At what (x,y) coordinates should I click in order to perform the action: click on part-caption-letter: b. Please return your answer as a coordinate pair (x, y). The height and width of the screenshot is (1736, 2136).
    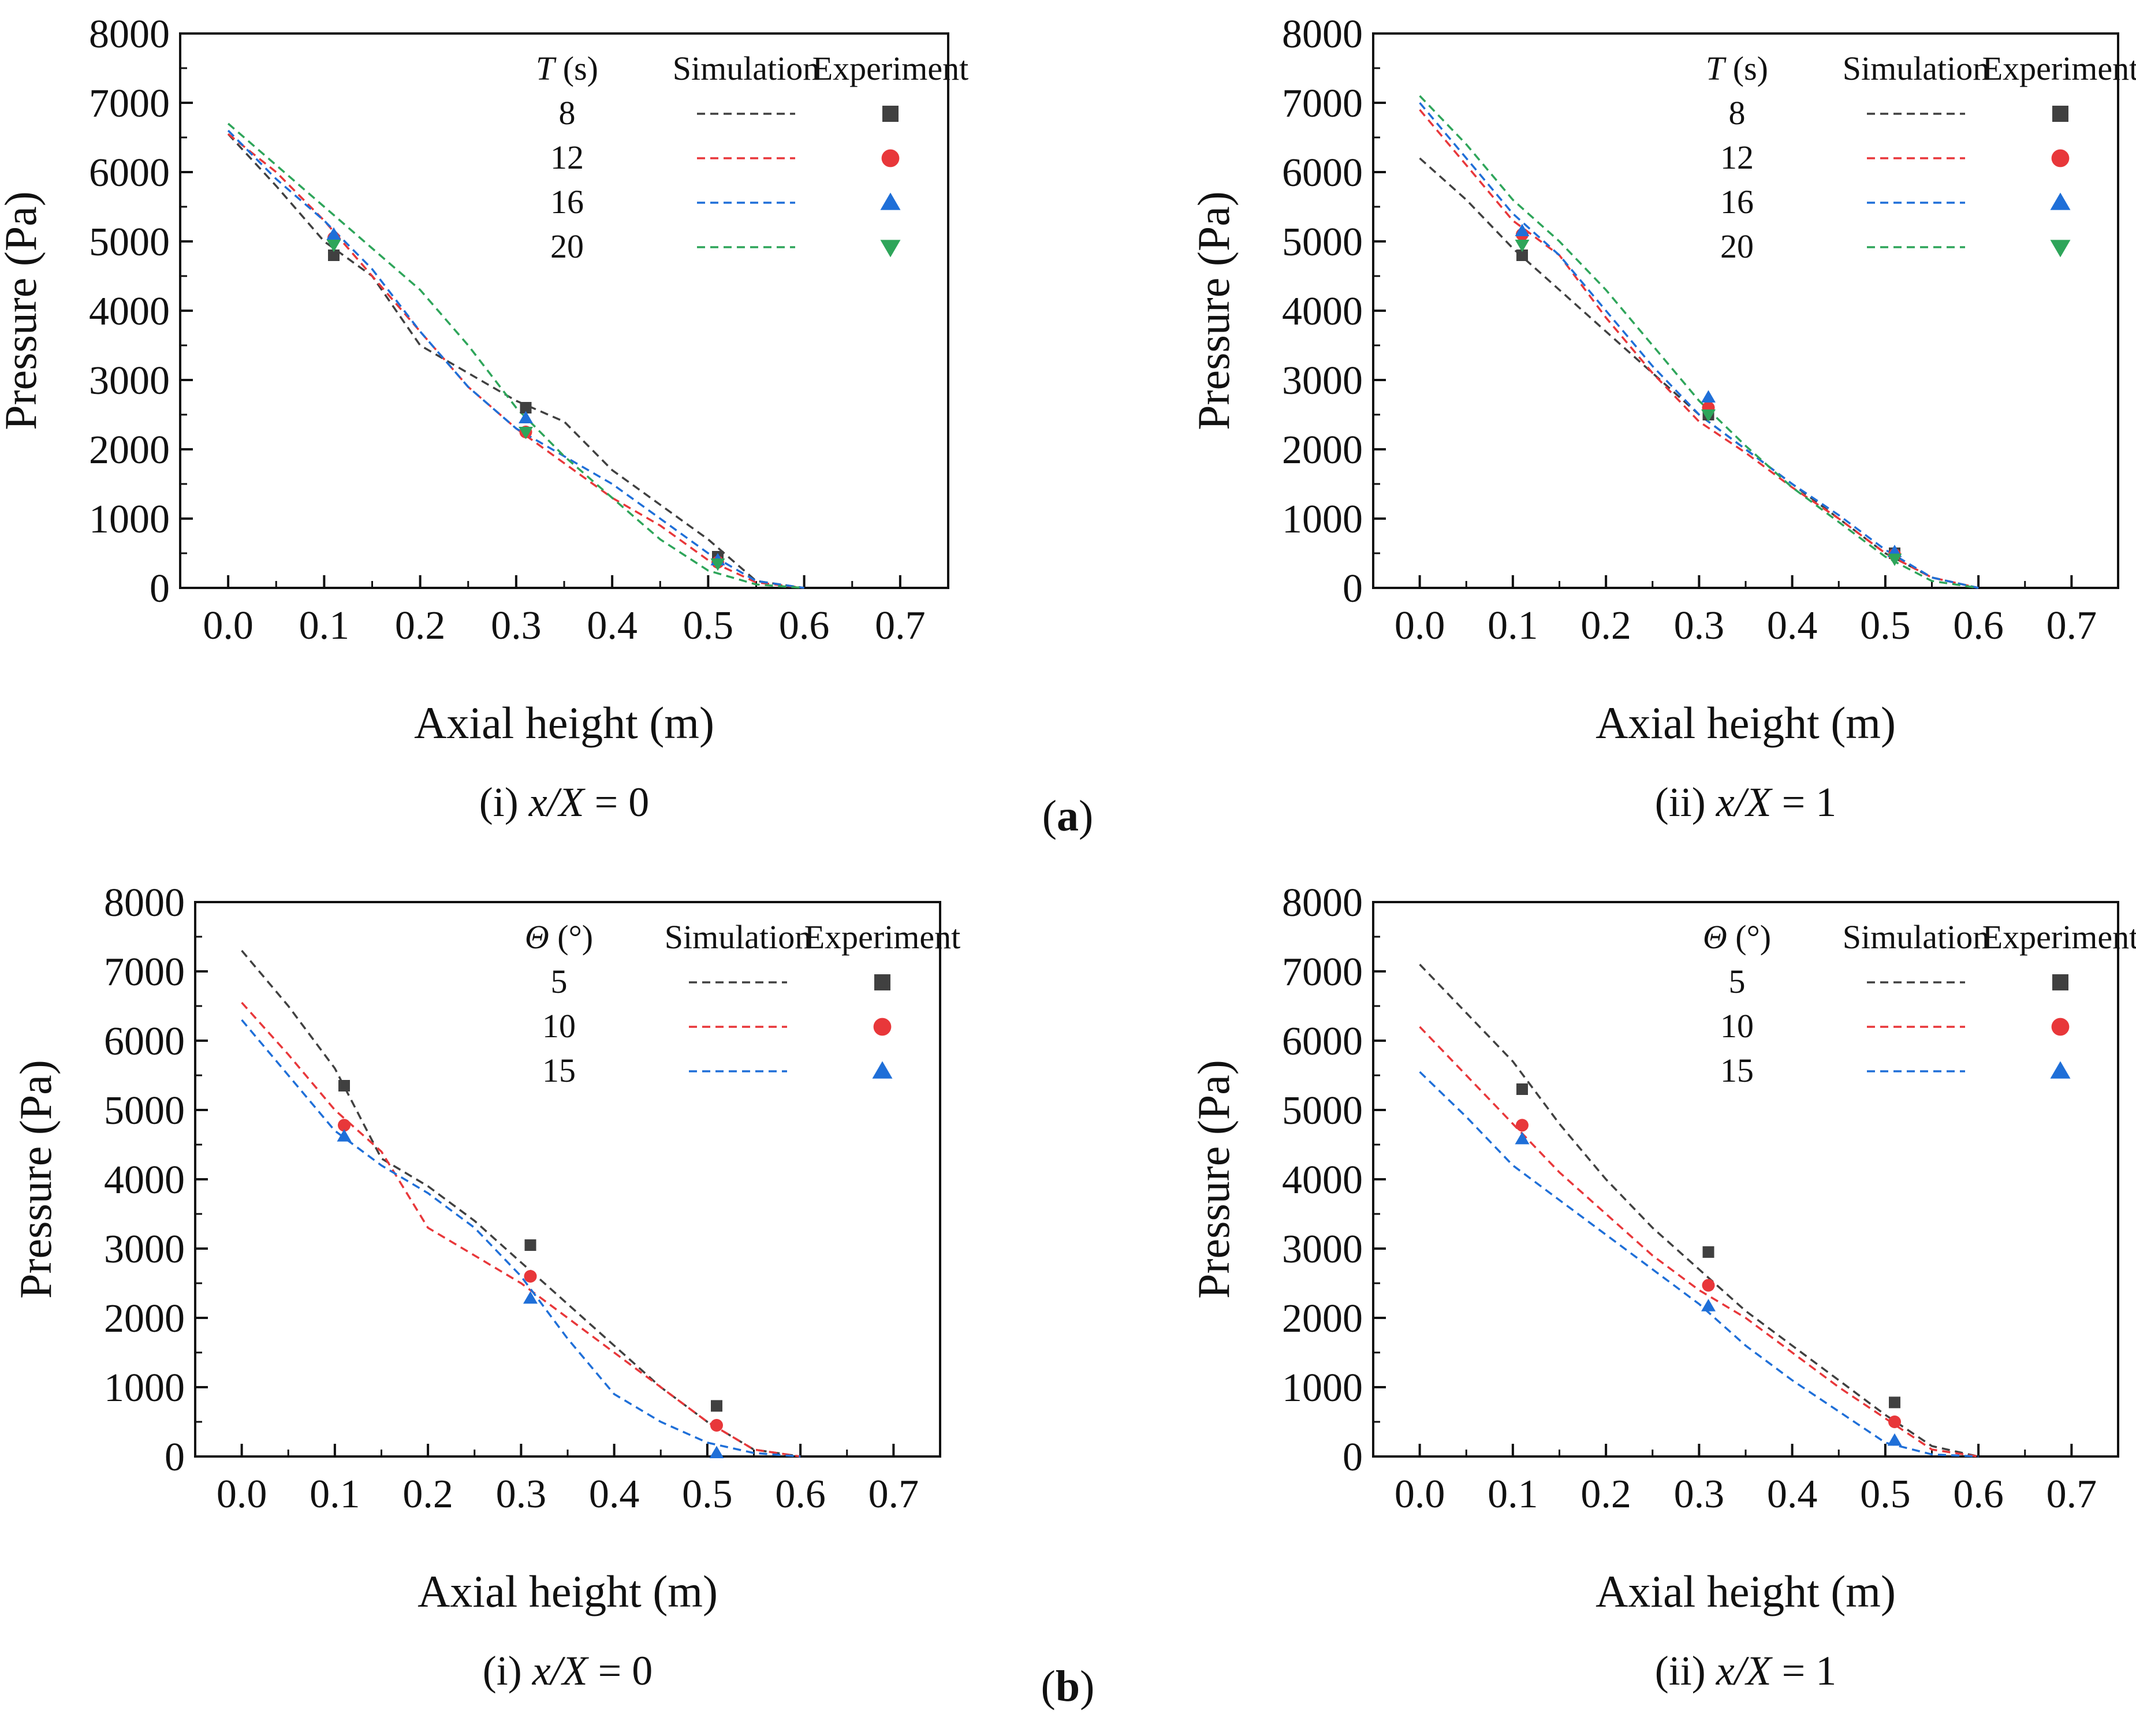
    Looking at the image, I should click on (1068, 1687).